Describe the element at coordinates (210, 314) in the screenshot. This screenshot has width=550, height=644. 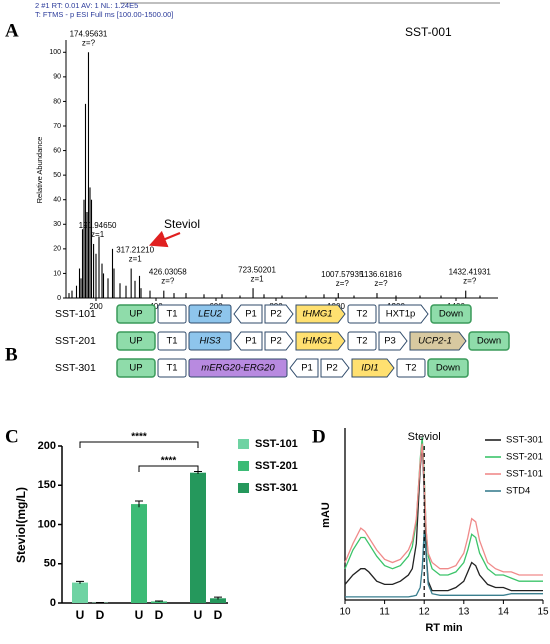
I see `part-label: LEU2` at that location.